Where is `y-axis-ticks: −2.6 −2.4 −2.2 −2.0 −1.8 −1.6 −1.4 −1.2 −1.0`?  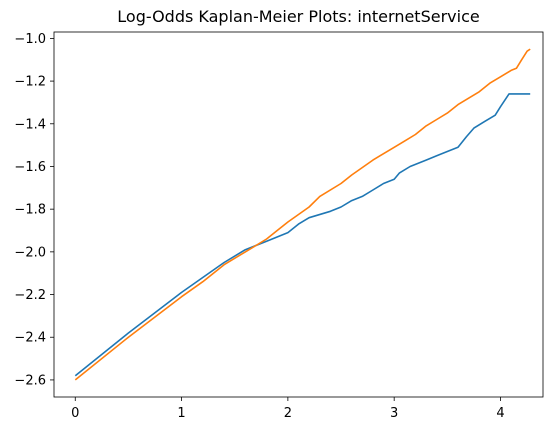 y-axis-ticks: −2.6 −2.4 −2.2 −2.0 −1.8 −1.6 −1.4 −1.2 −1.0 is located at coordinates (34, 210).